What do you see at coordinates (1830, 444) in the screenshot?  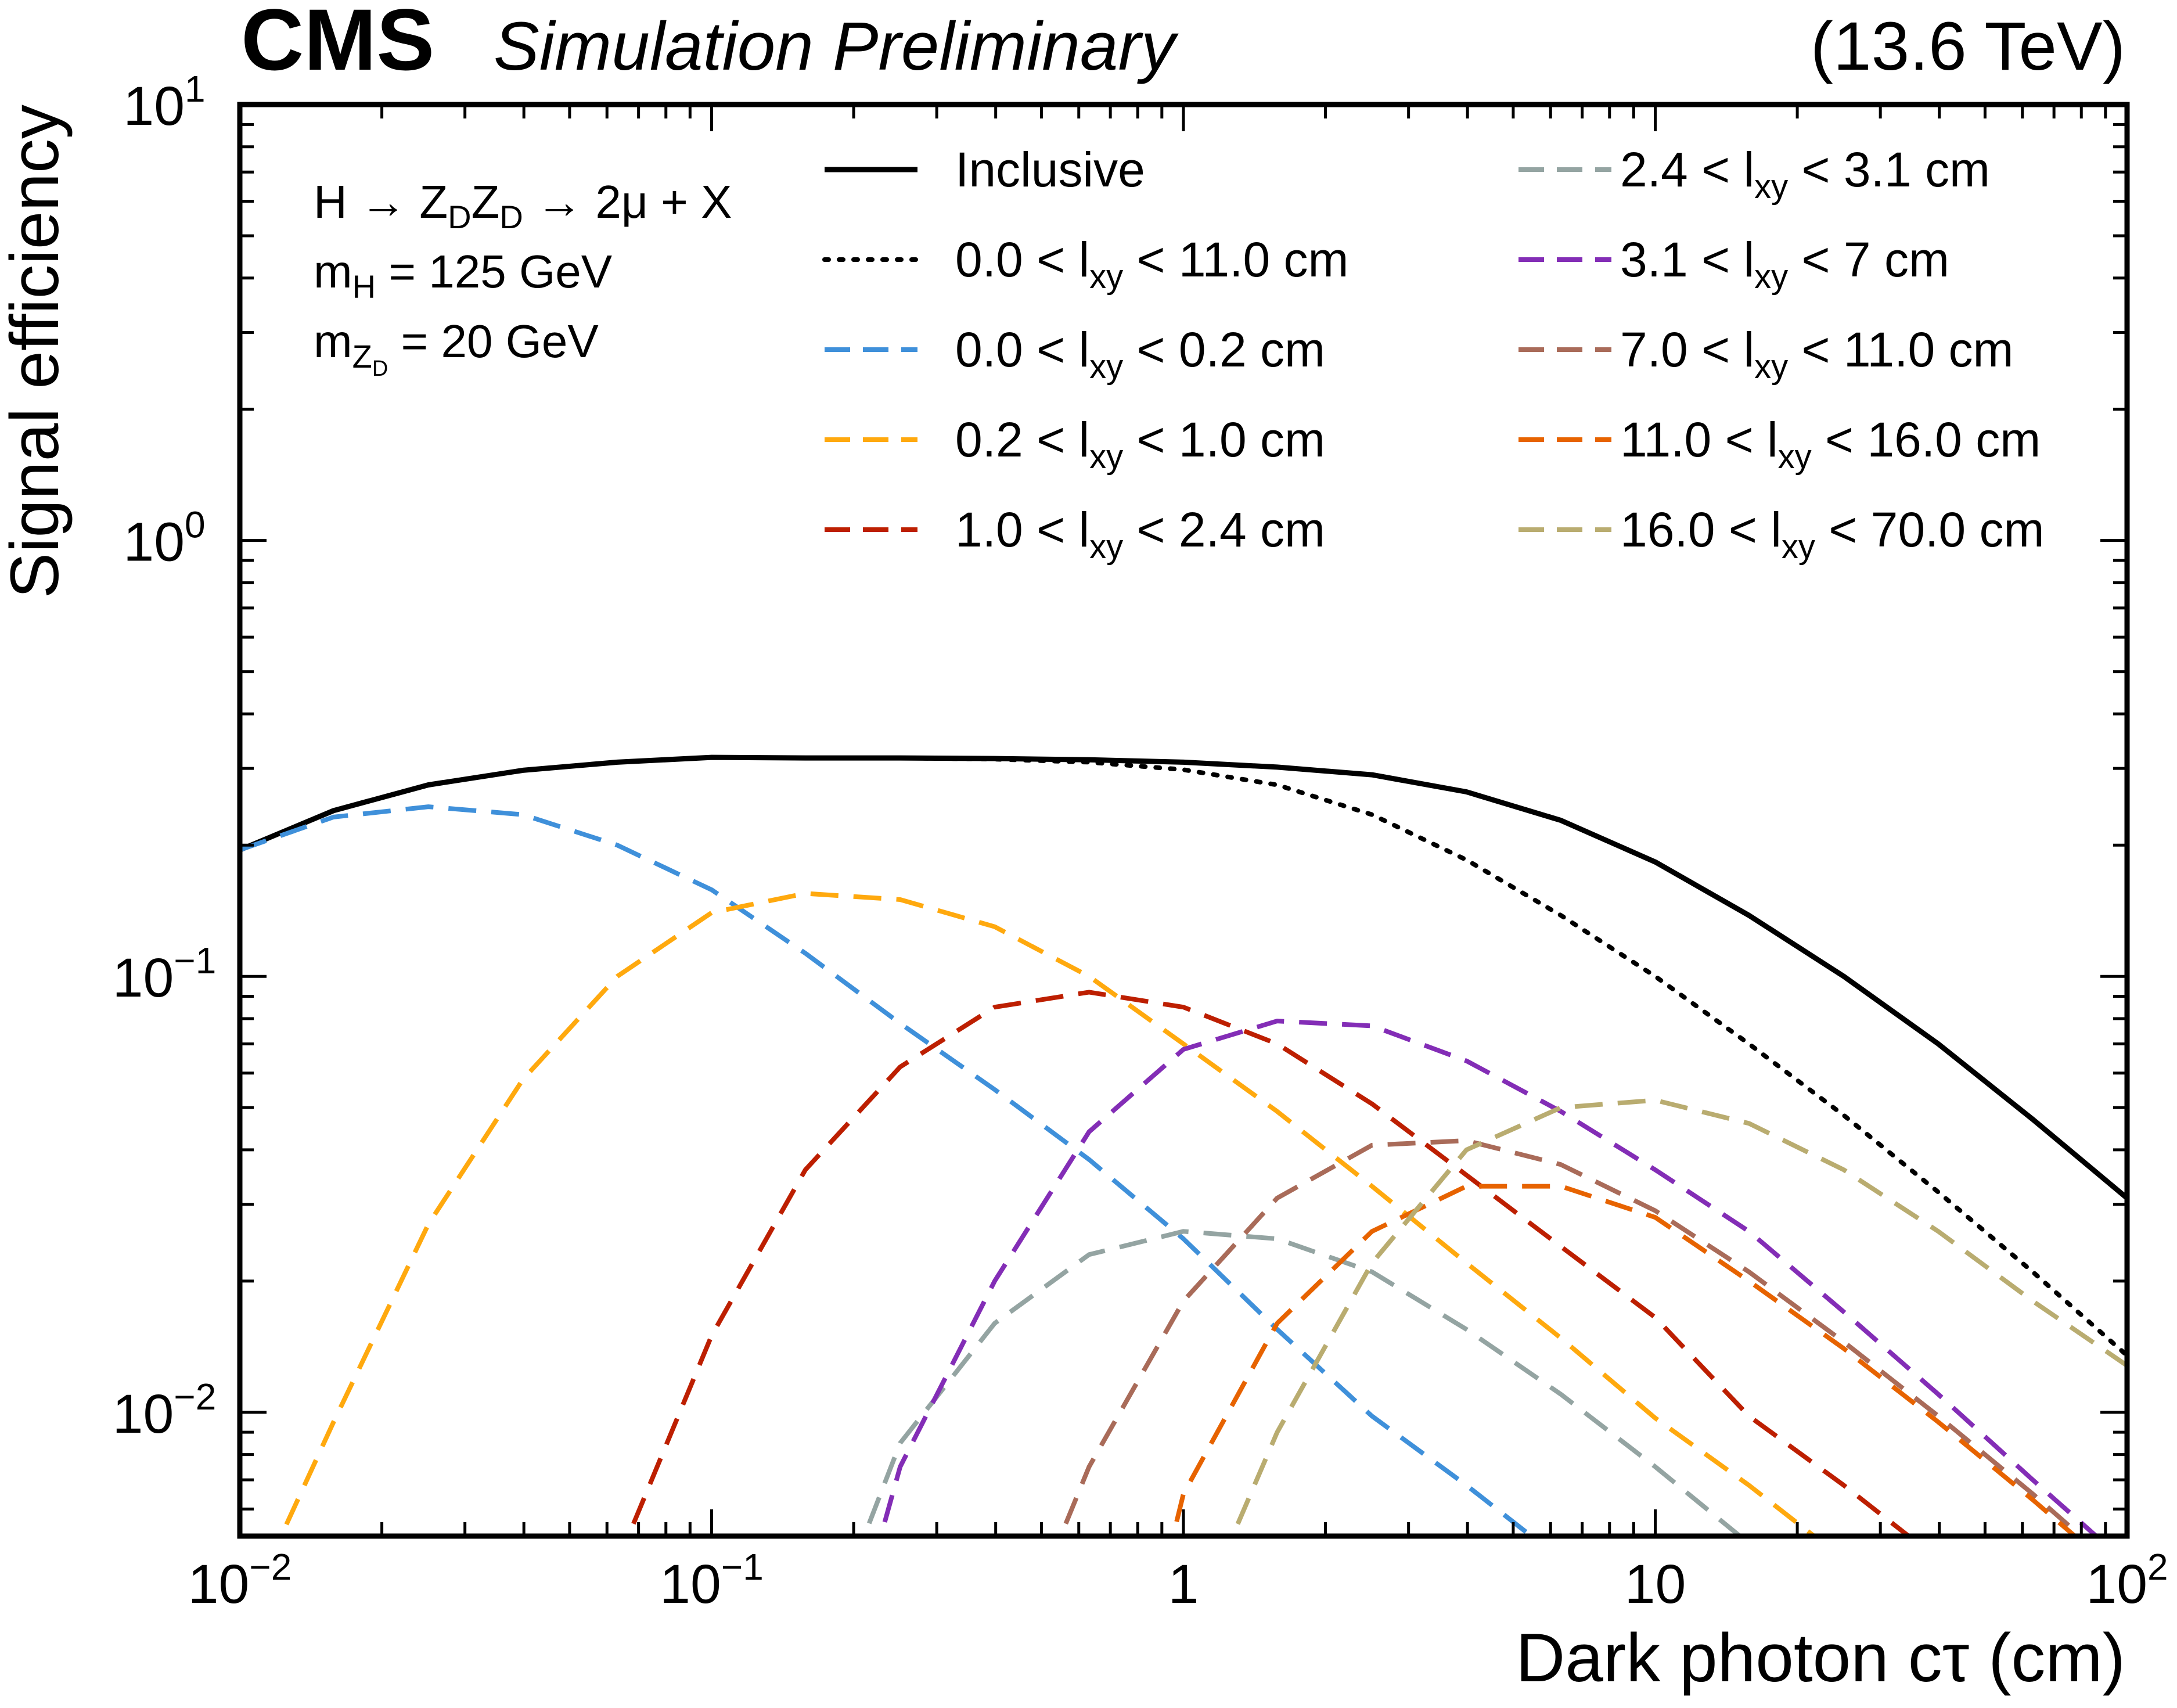 I see `legend-label-lxy_11_16: 11.0 < lxy < 16.0 cm` at bounding box center [1830, 444].